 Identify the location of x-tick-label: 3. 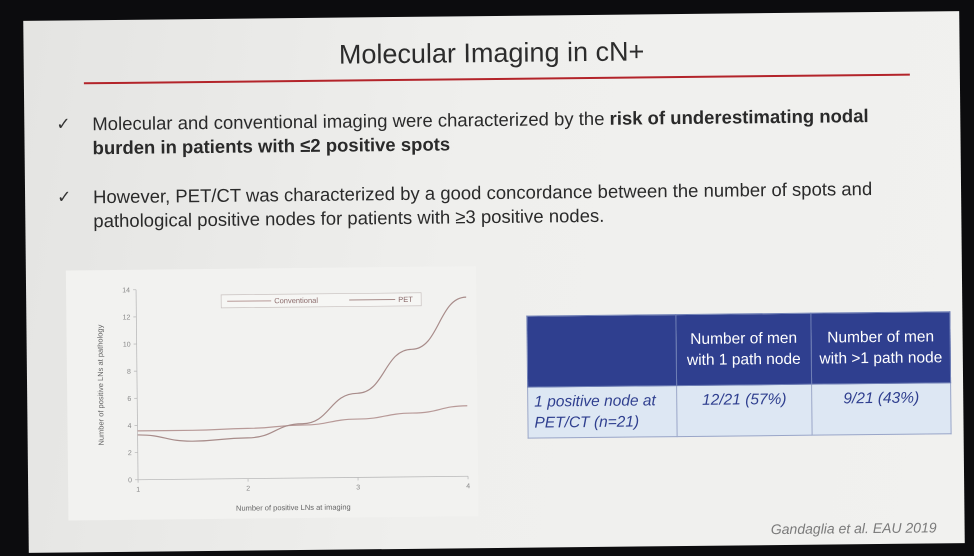
(358, 487).